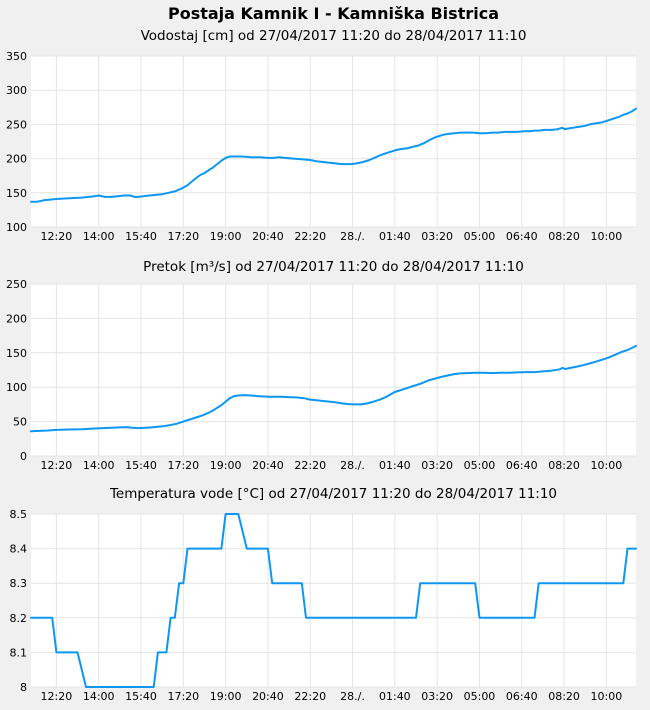 The height and width of the screenshot is (710, 650). Describe the element at coordinates (19, 618) in the screenshot. I see `y-tick-label: 8.2` at that location.